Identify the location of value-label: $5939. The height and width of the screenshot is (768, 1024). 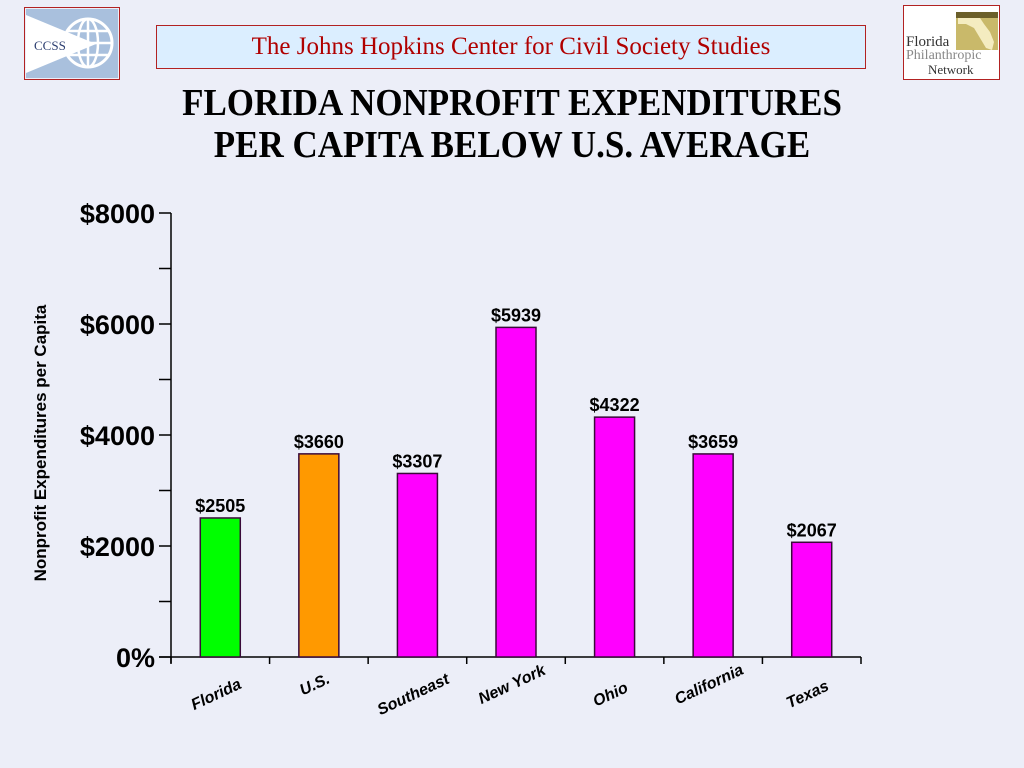
(516, 315).